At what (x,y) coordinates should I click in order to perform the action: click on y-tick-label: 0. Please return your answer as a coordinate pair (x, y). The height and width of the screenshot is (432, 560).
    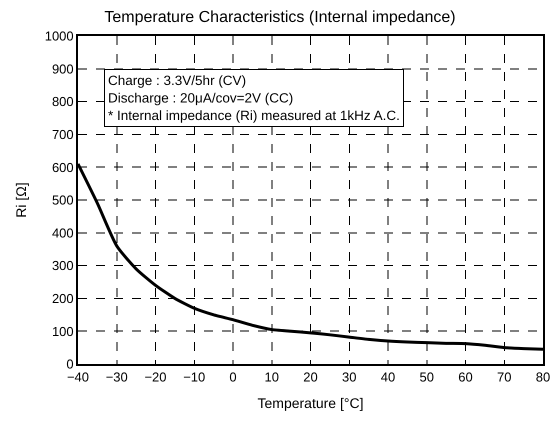
    Looking at the image, I should click on (70, 364).